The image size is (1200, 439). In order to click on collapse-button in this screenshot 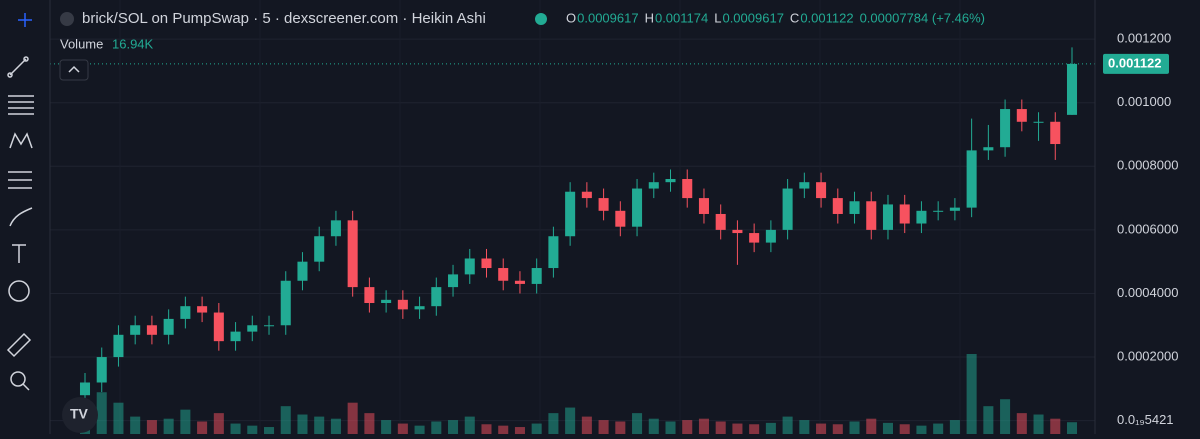, I will do `click(74, 70)`.